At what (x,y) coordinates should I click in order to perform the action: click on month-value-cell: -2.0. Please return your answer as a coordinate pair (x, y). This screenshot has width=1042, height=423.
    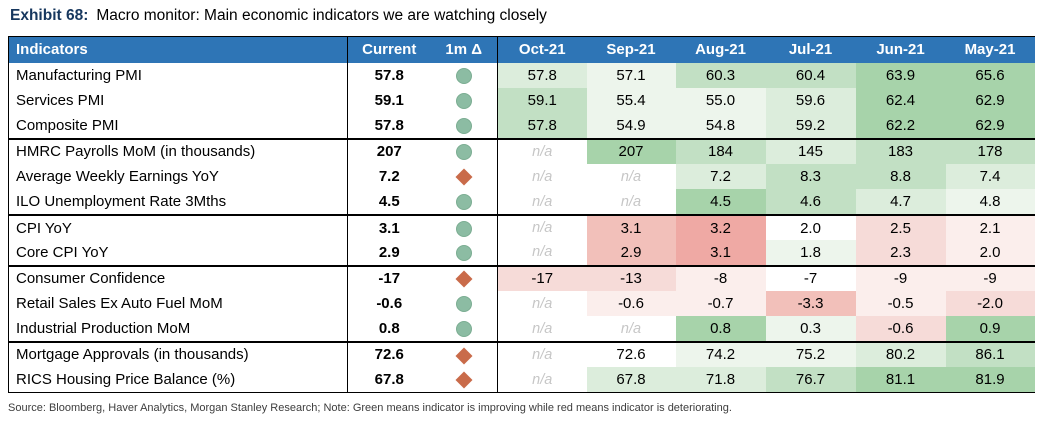
    Looking at the image, I should click on (990, 304).